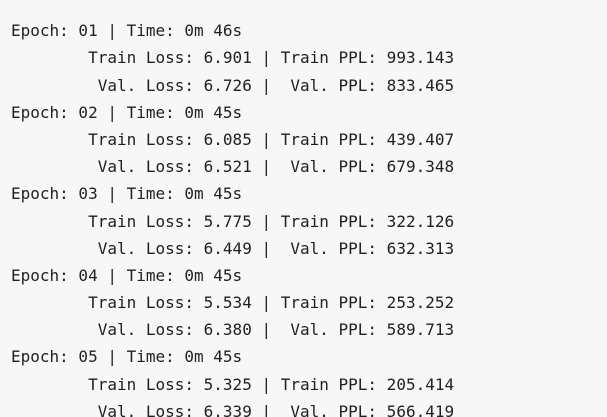 Image resolution: width=607 pixels, height=417 pixels. Describe the element at coordinates (233, 167) in the screenshot. I see `log-line-val-metrics: Val. Loss: 6.521 | Val. PPL: 679.348` at that location.